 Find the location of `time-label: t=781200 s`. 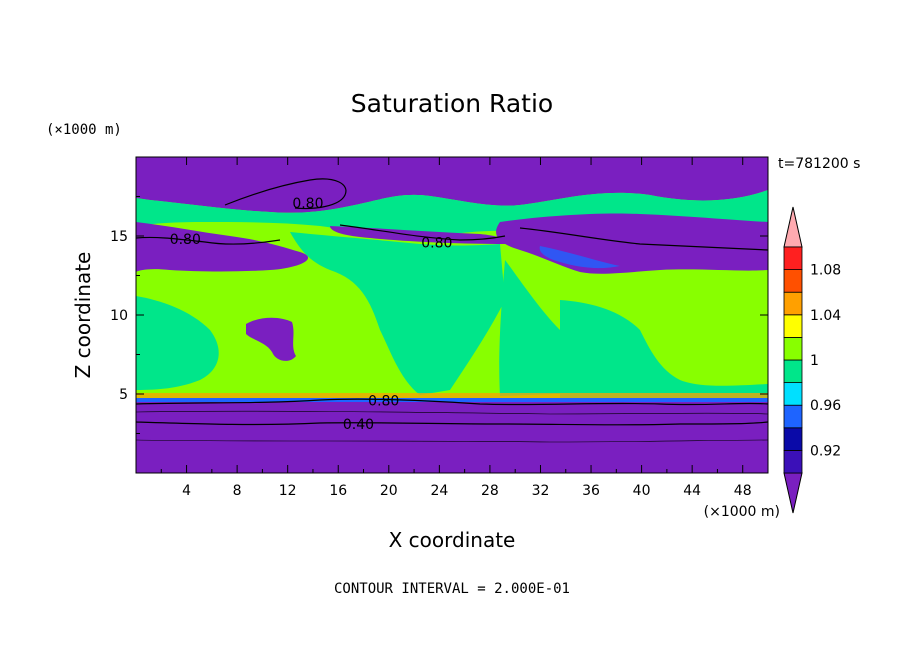

time-label: t=781200 s is located at coordinates (819, 164).